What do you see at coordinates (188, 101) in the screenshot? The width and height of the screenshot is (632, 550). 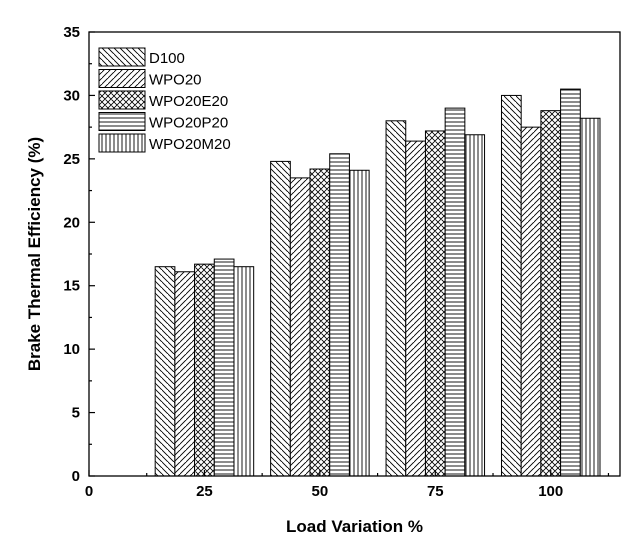 I see `legend-label: WPO20E20` at bounding box center [188, 101].